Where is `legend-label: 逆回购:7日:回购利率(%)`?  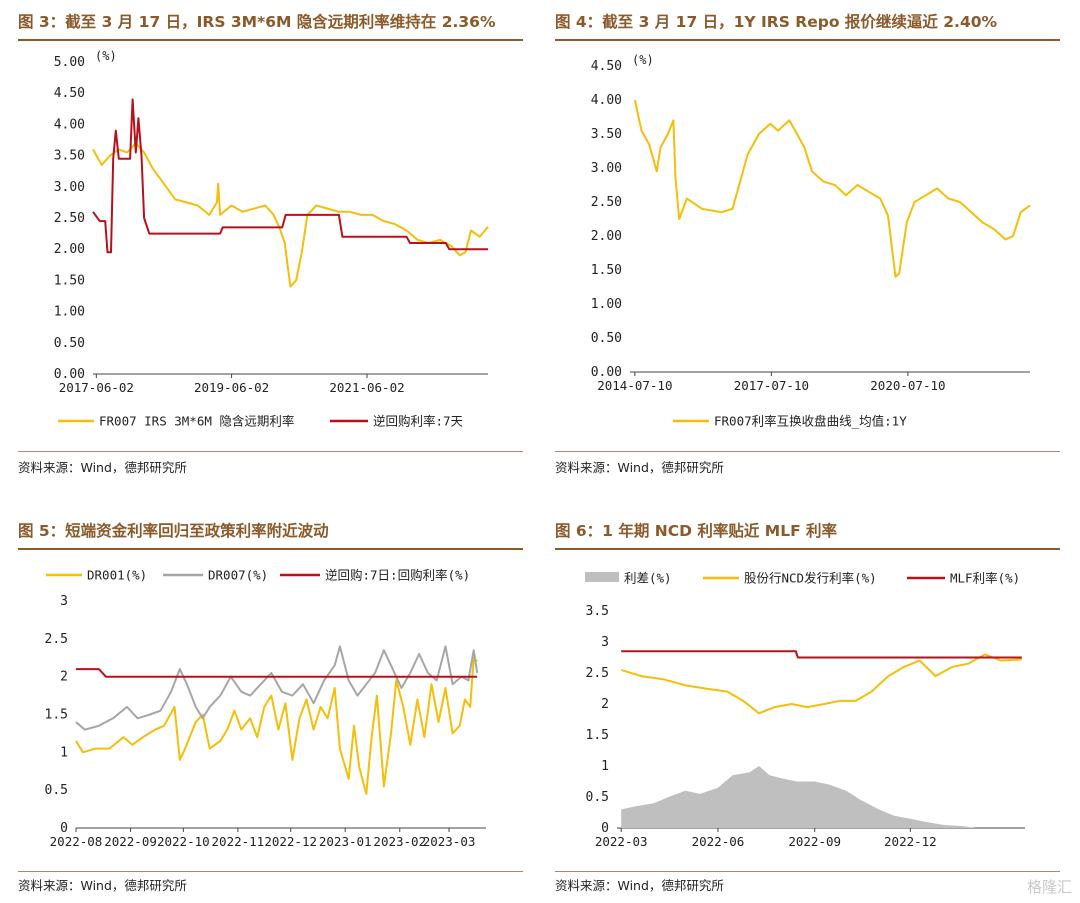
legend-label: 逆回购:7日:回购利率(%) is located at coordinates (397, 575).